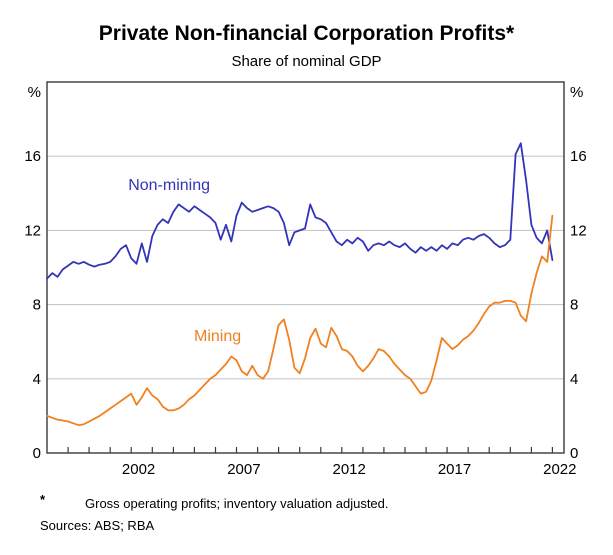 The height and width of the screenshot is (555, 613). Describe the element at coordinates (37, 305) in the screenshot. I see `y-label-left-8: 8` at that location.